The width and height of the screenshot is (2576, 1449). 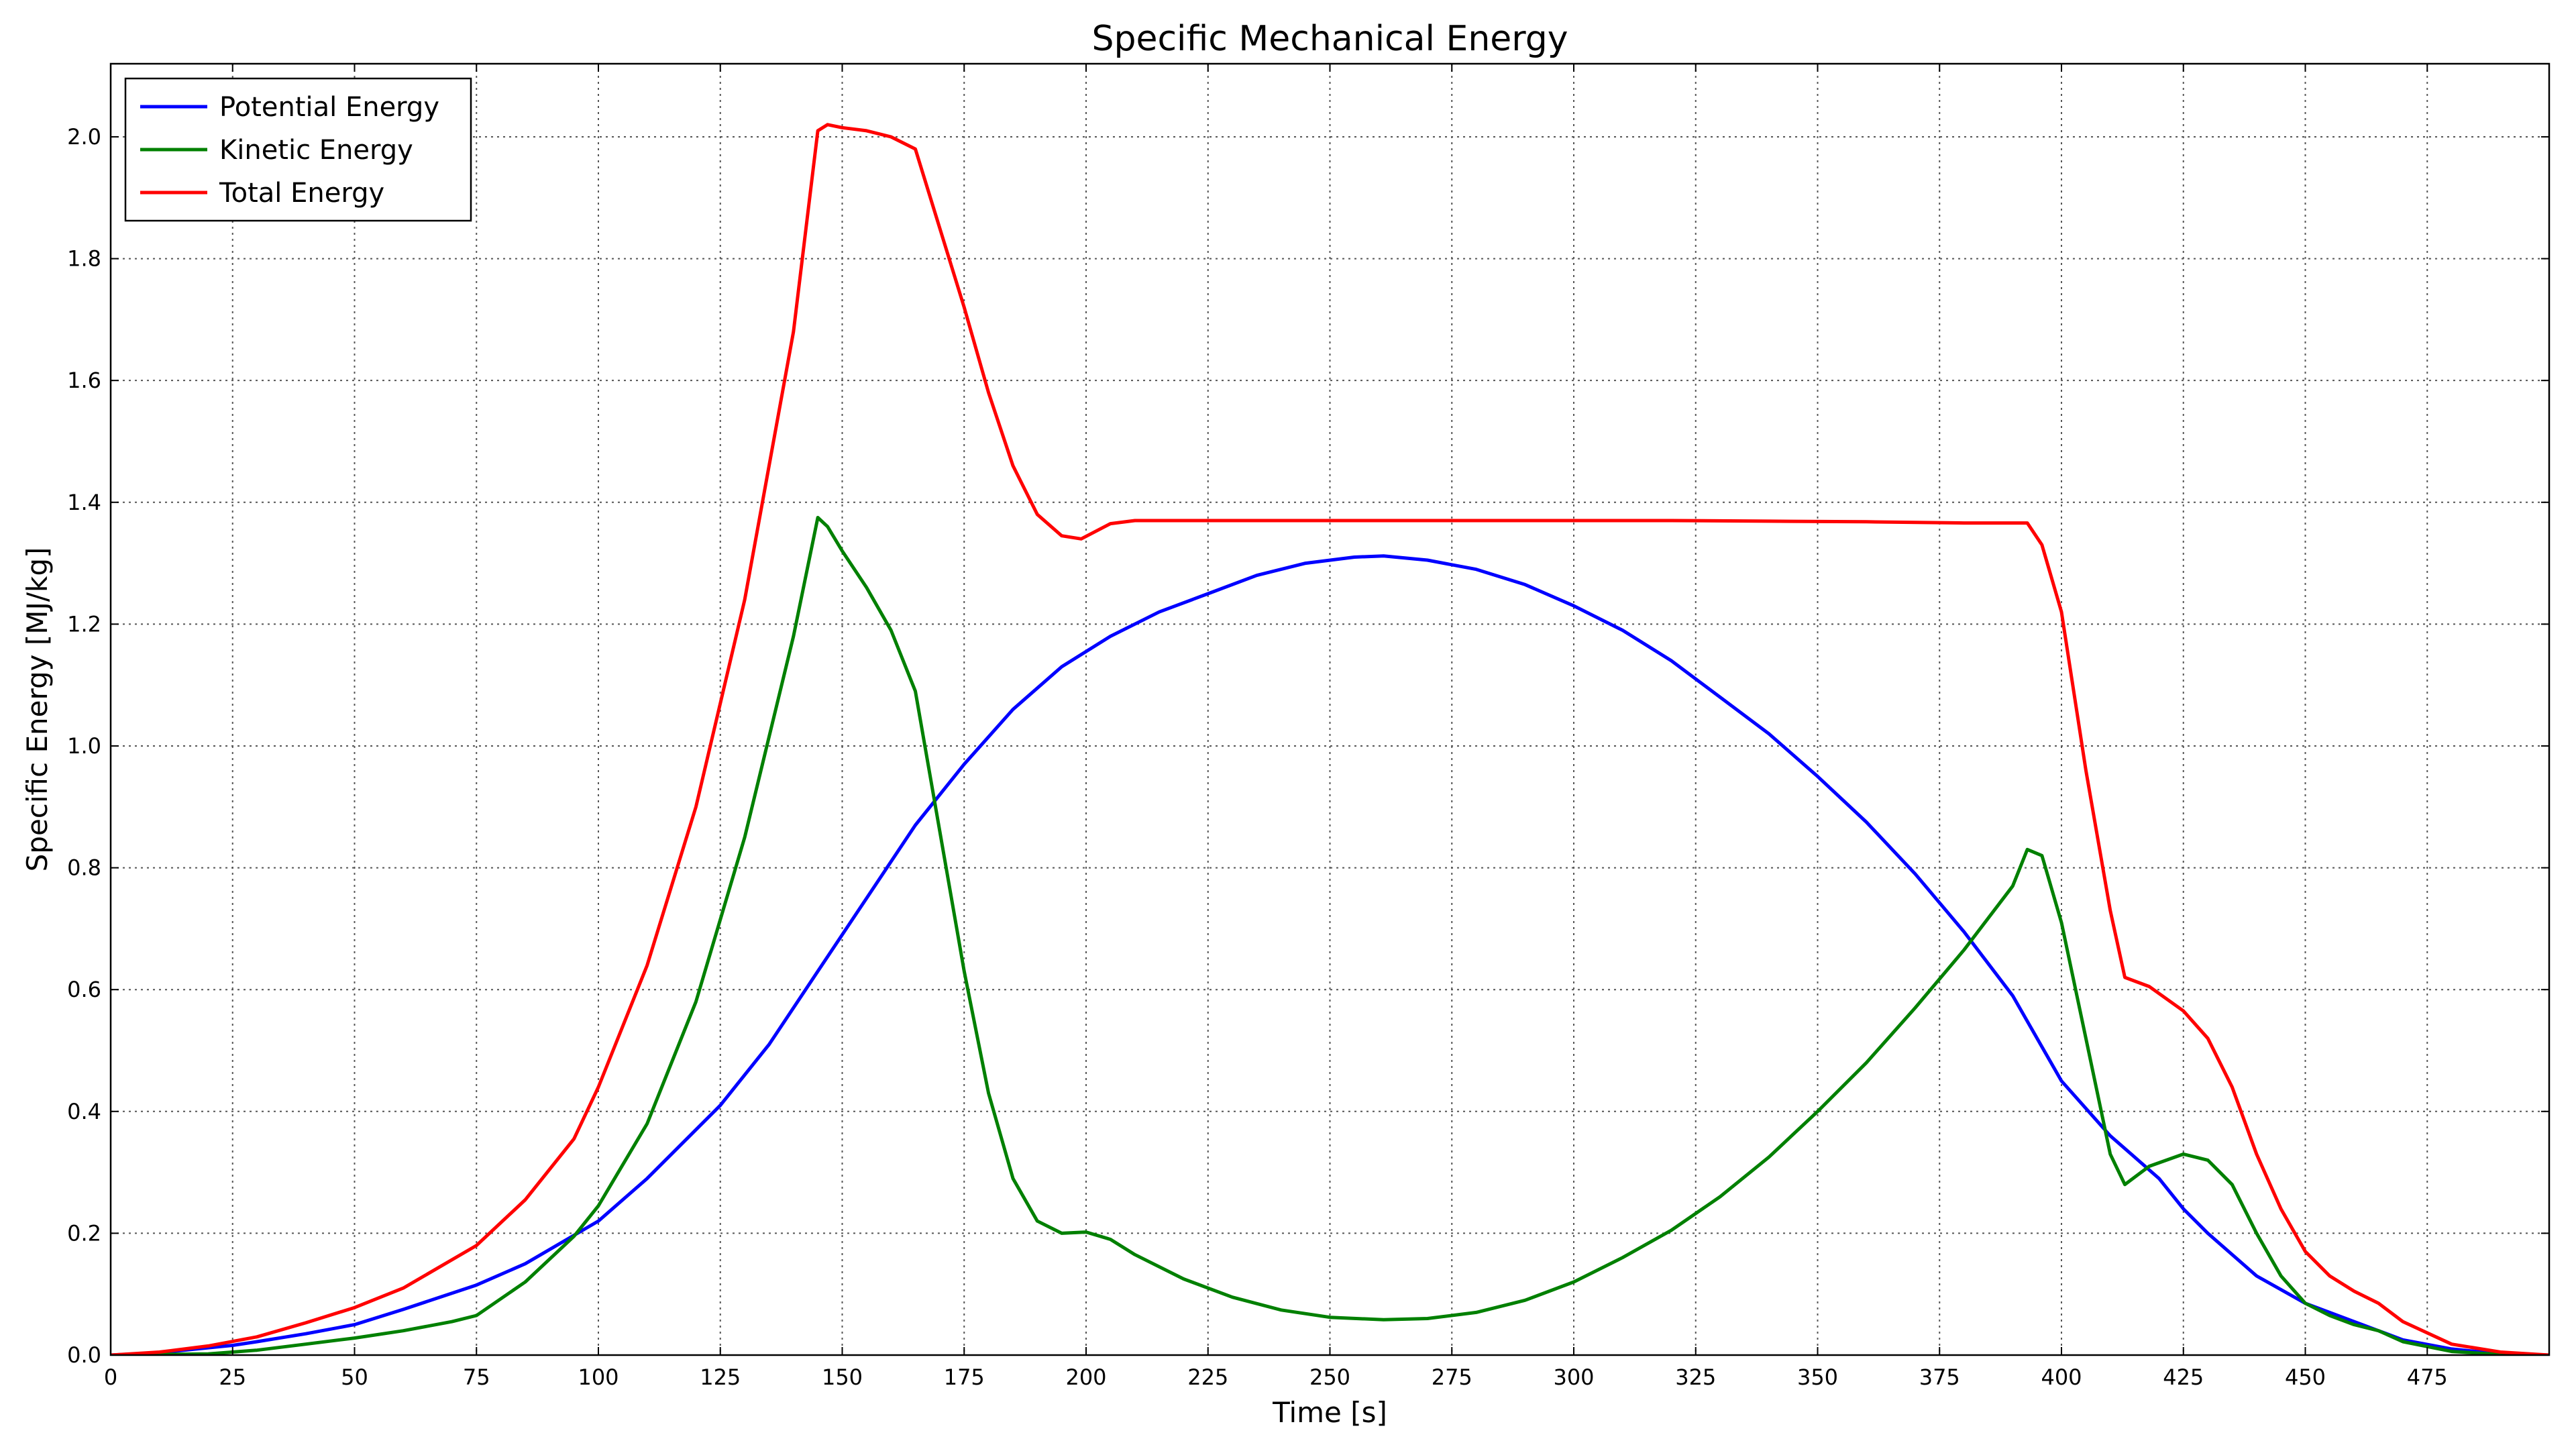 What do you see at coordinates (598, 1377) in the screenshot?
I see `x-tick-label: 100` at bounding box center [598, 1377].